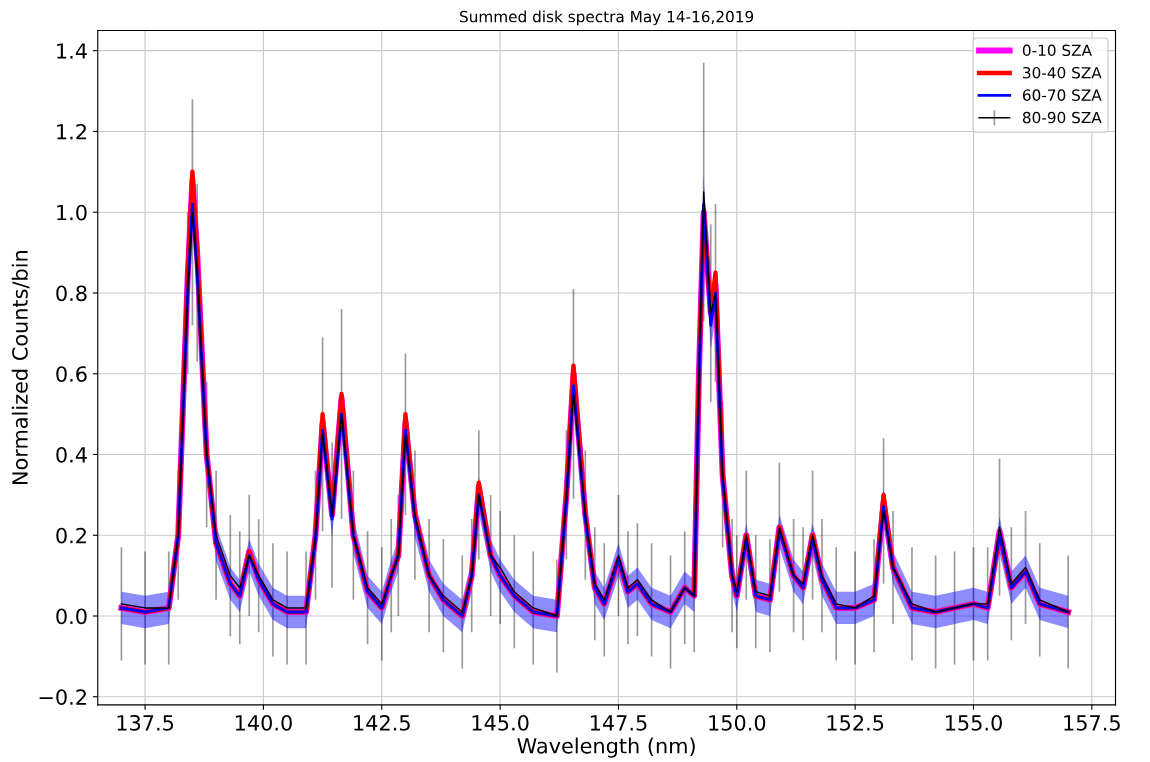  What do you see at coordinates (606, 747) in the screenshot?
I see `x-axis-title: Wavelength (nm)` at bounding box center [606, 747].